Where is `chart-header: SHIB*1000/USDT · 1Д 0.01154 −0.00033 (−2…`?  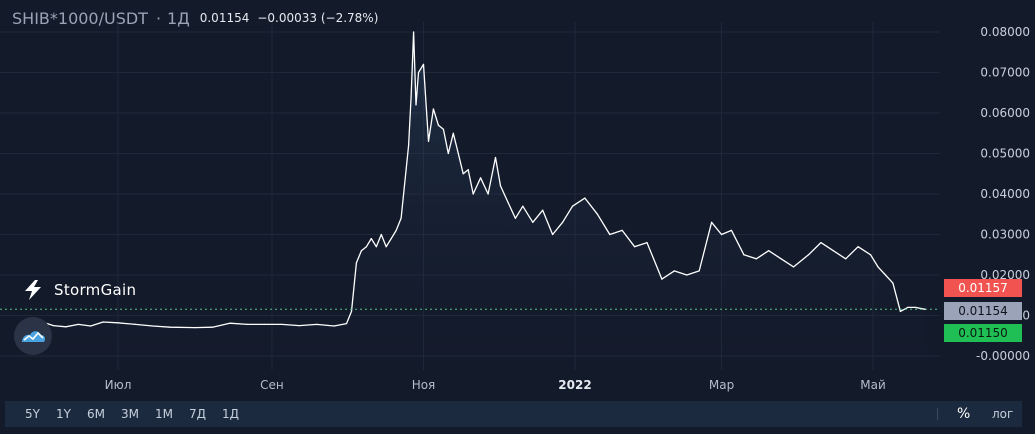 chart-header: SHIB*1000/USDT · 1Д 0.01154 −0.00033 (−2… is located at coordinates (195, 18).